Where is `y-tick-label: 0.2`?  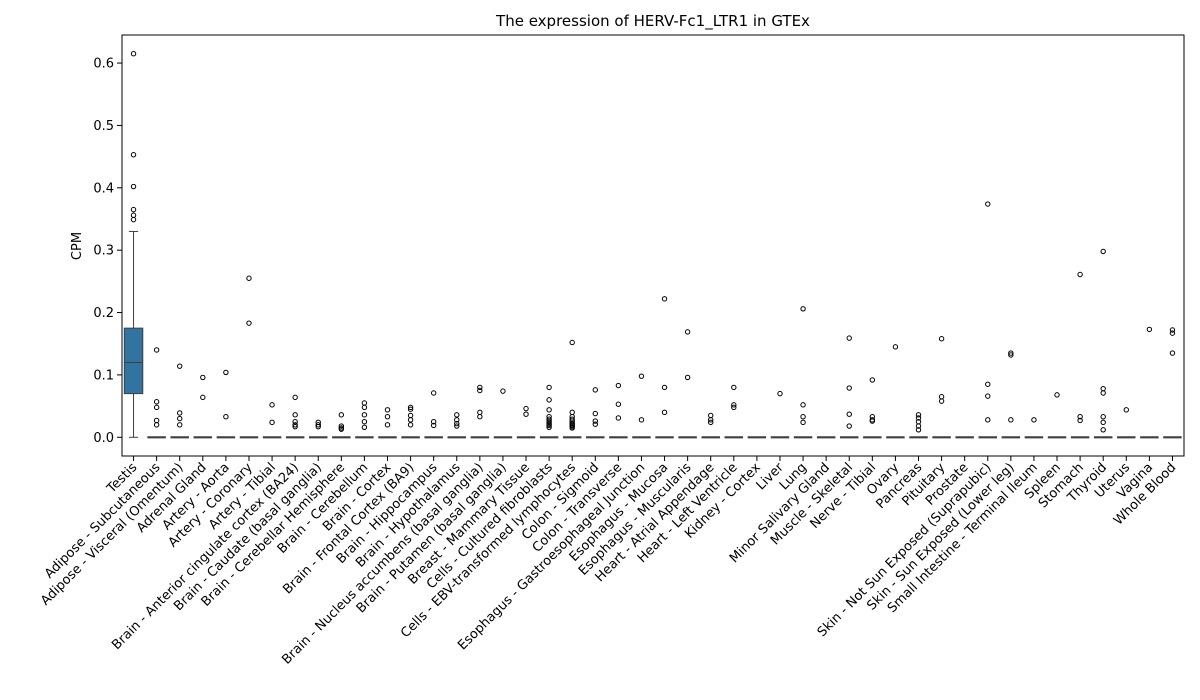 y-tick-label: 0.2 is located at coordinates (103, 313).